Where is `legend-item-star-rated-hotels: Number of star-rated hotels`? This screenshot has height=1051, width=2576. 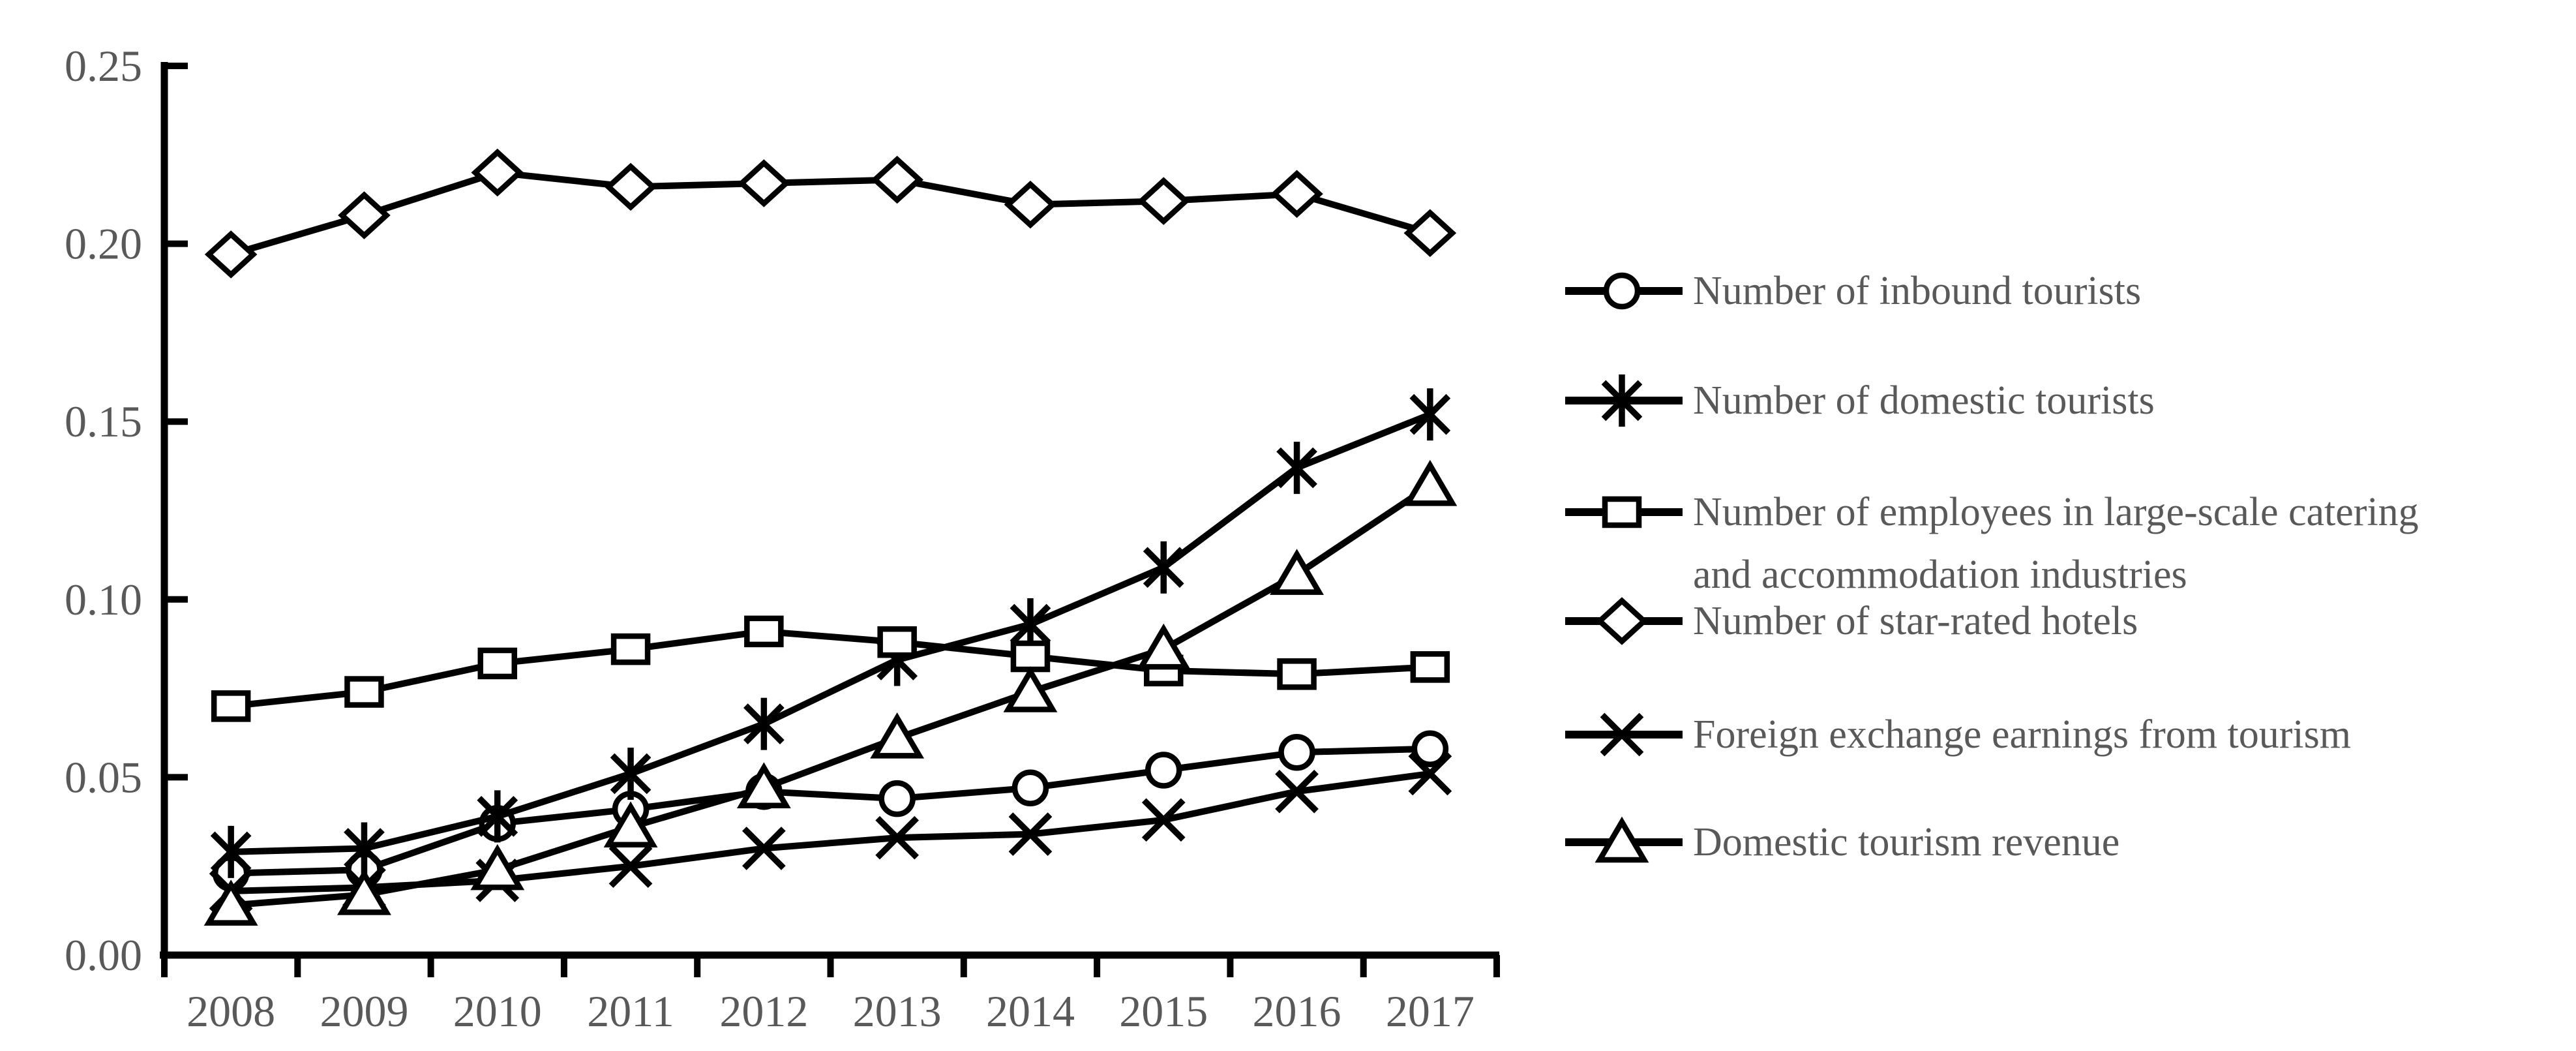 legend-item-star-rated-hotels: Number of star-rated hotels is located at coordinates (1851, 621).